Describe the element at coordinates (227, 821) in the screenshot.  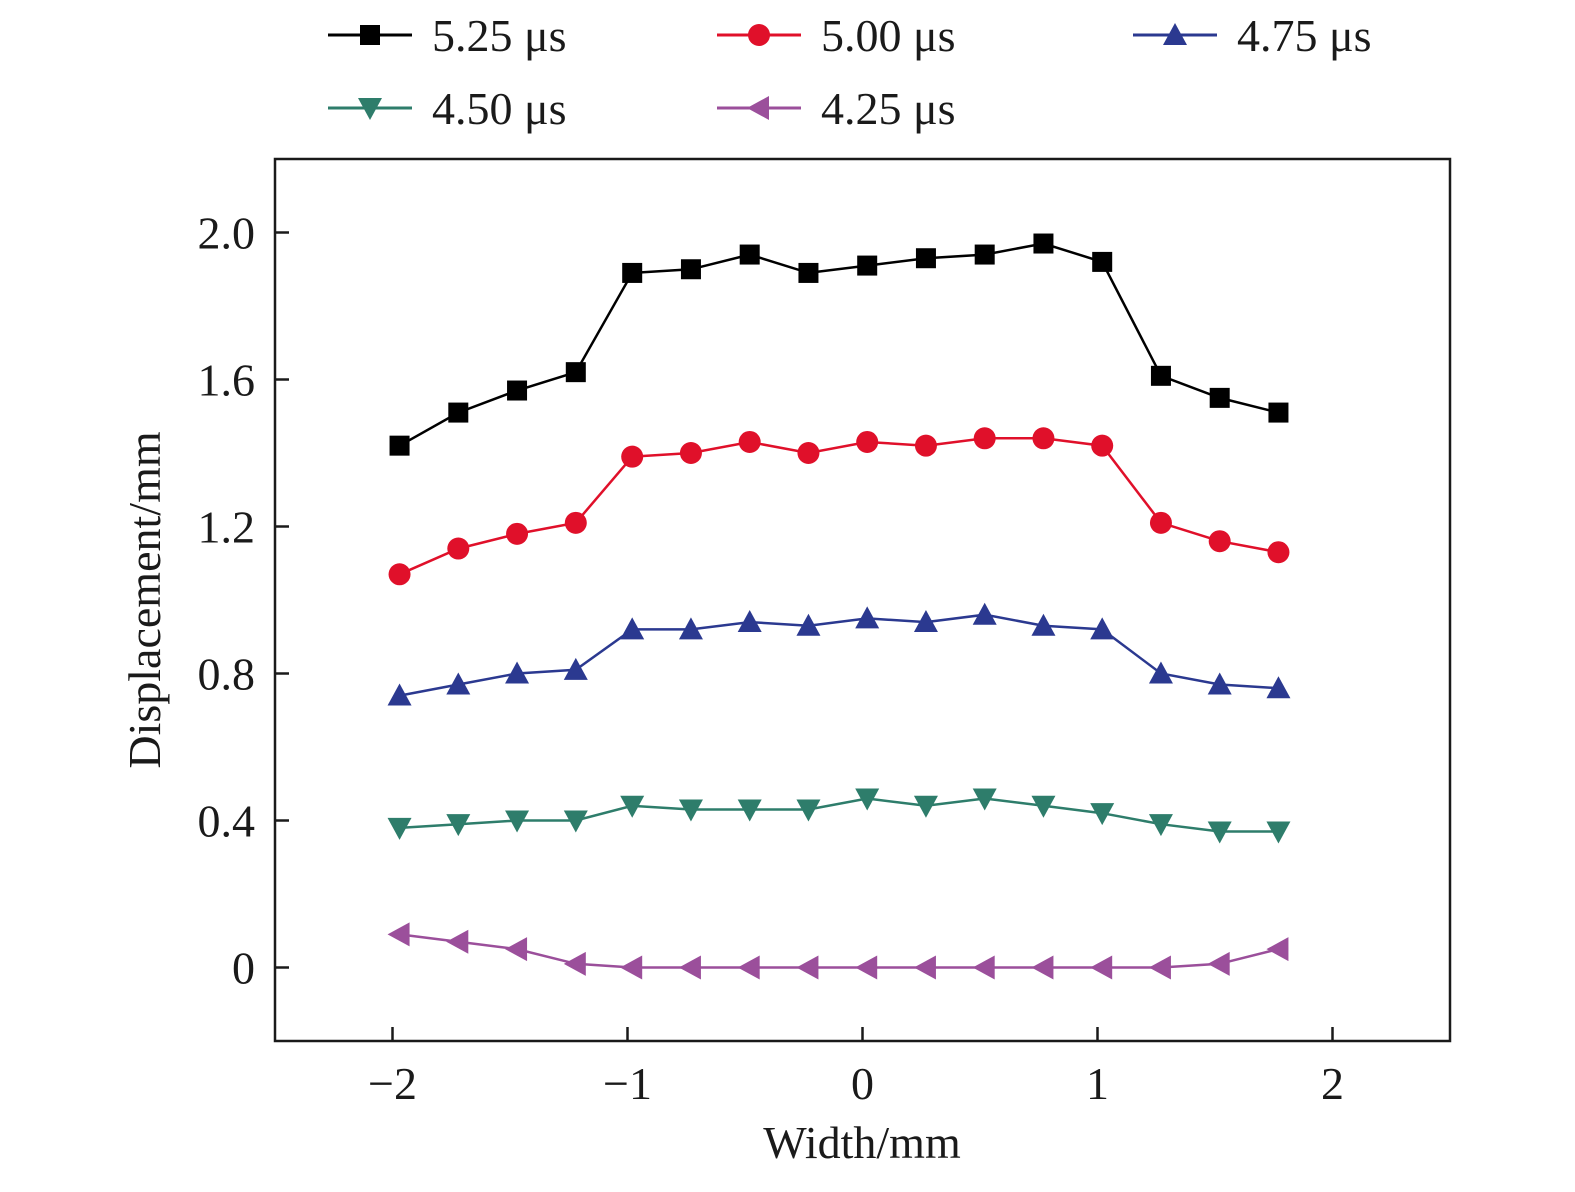
I see `y-tick-label: 0.4` at that location.